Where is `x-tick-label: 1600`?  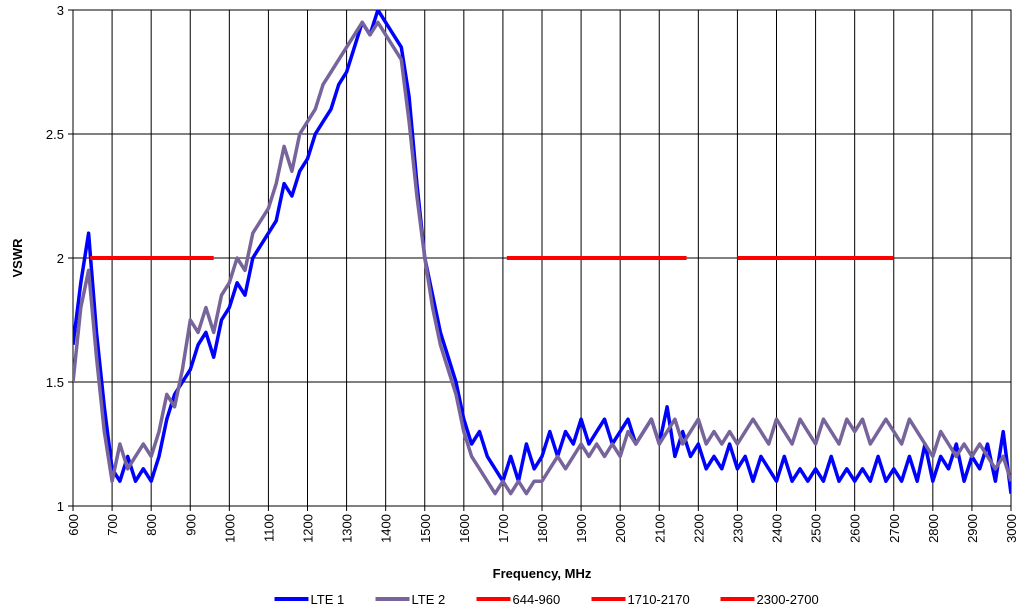 x-tick-label: 1600 is located at coordinates (464, 528).